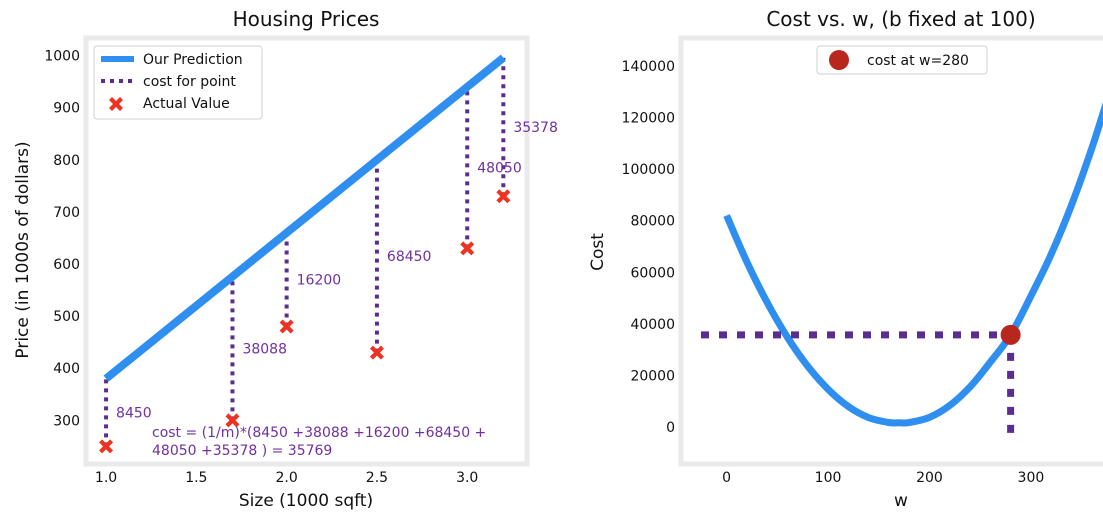 The image size is (1103, 518). Describe the element at coordinates (901, 501) in the screenshot. I see `x-axis-label: w` at that location.